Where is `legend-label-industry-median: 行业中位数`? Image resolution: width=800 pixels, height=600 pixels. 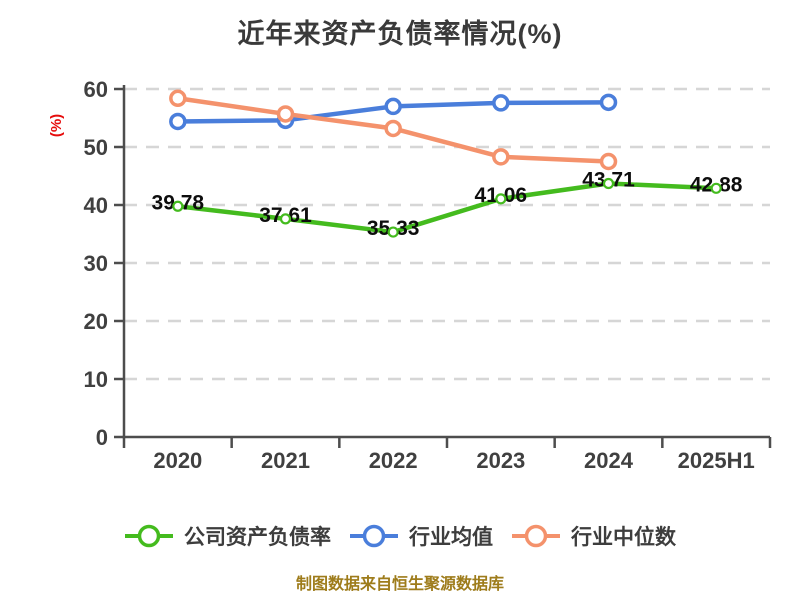
legend-label-industry-median: 行业中位数 is located at coordinates (623, 537).